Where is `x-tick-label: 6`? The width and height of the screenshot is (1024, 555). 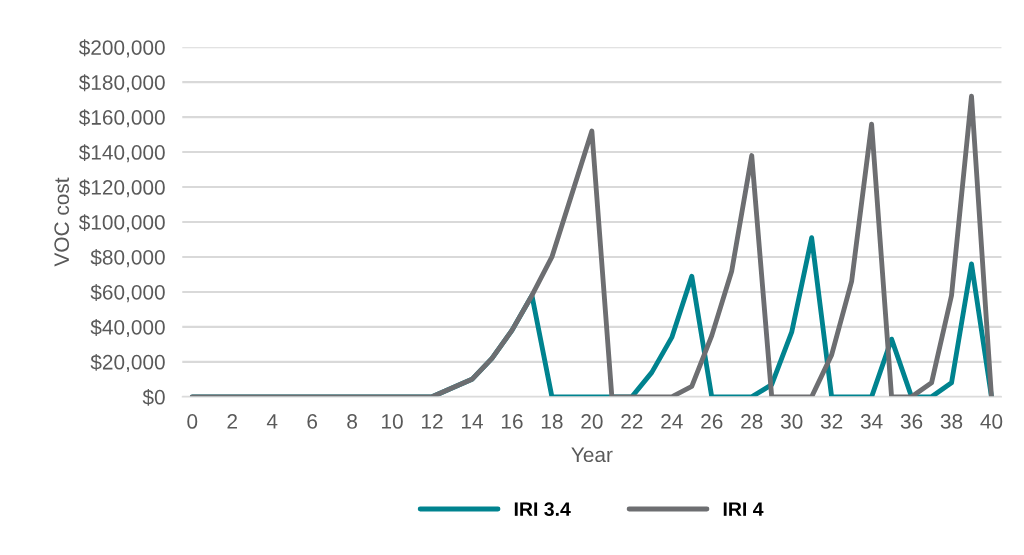
x-tick-label: 6 is located at coordinates (312, 421).